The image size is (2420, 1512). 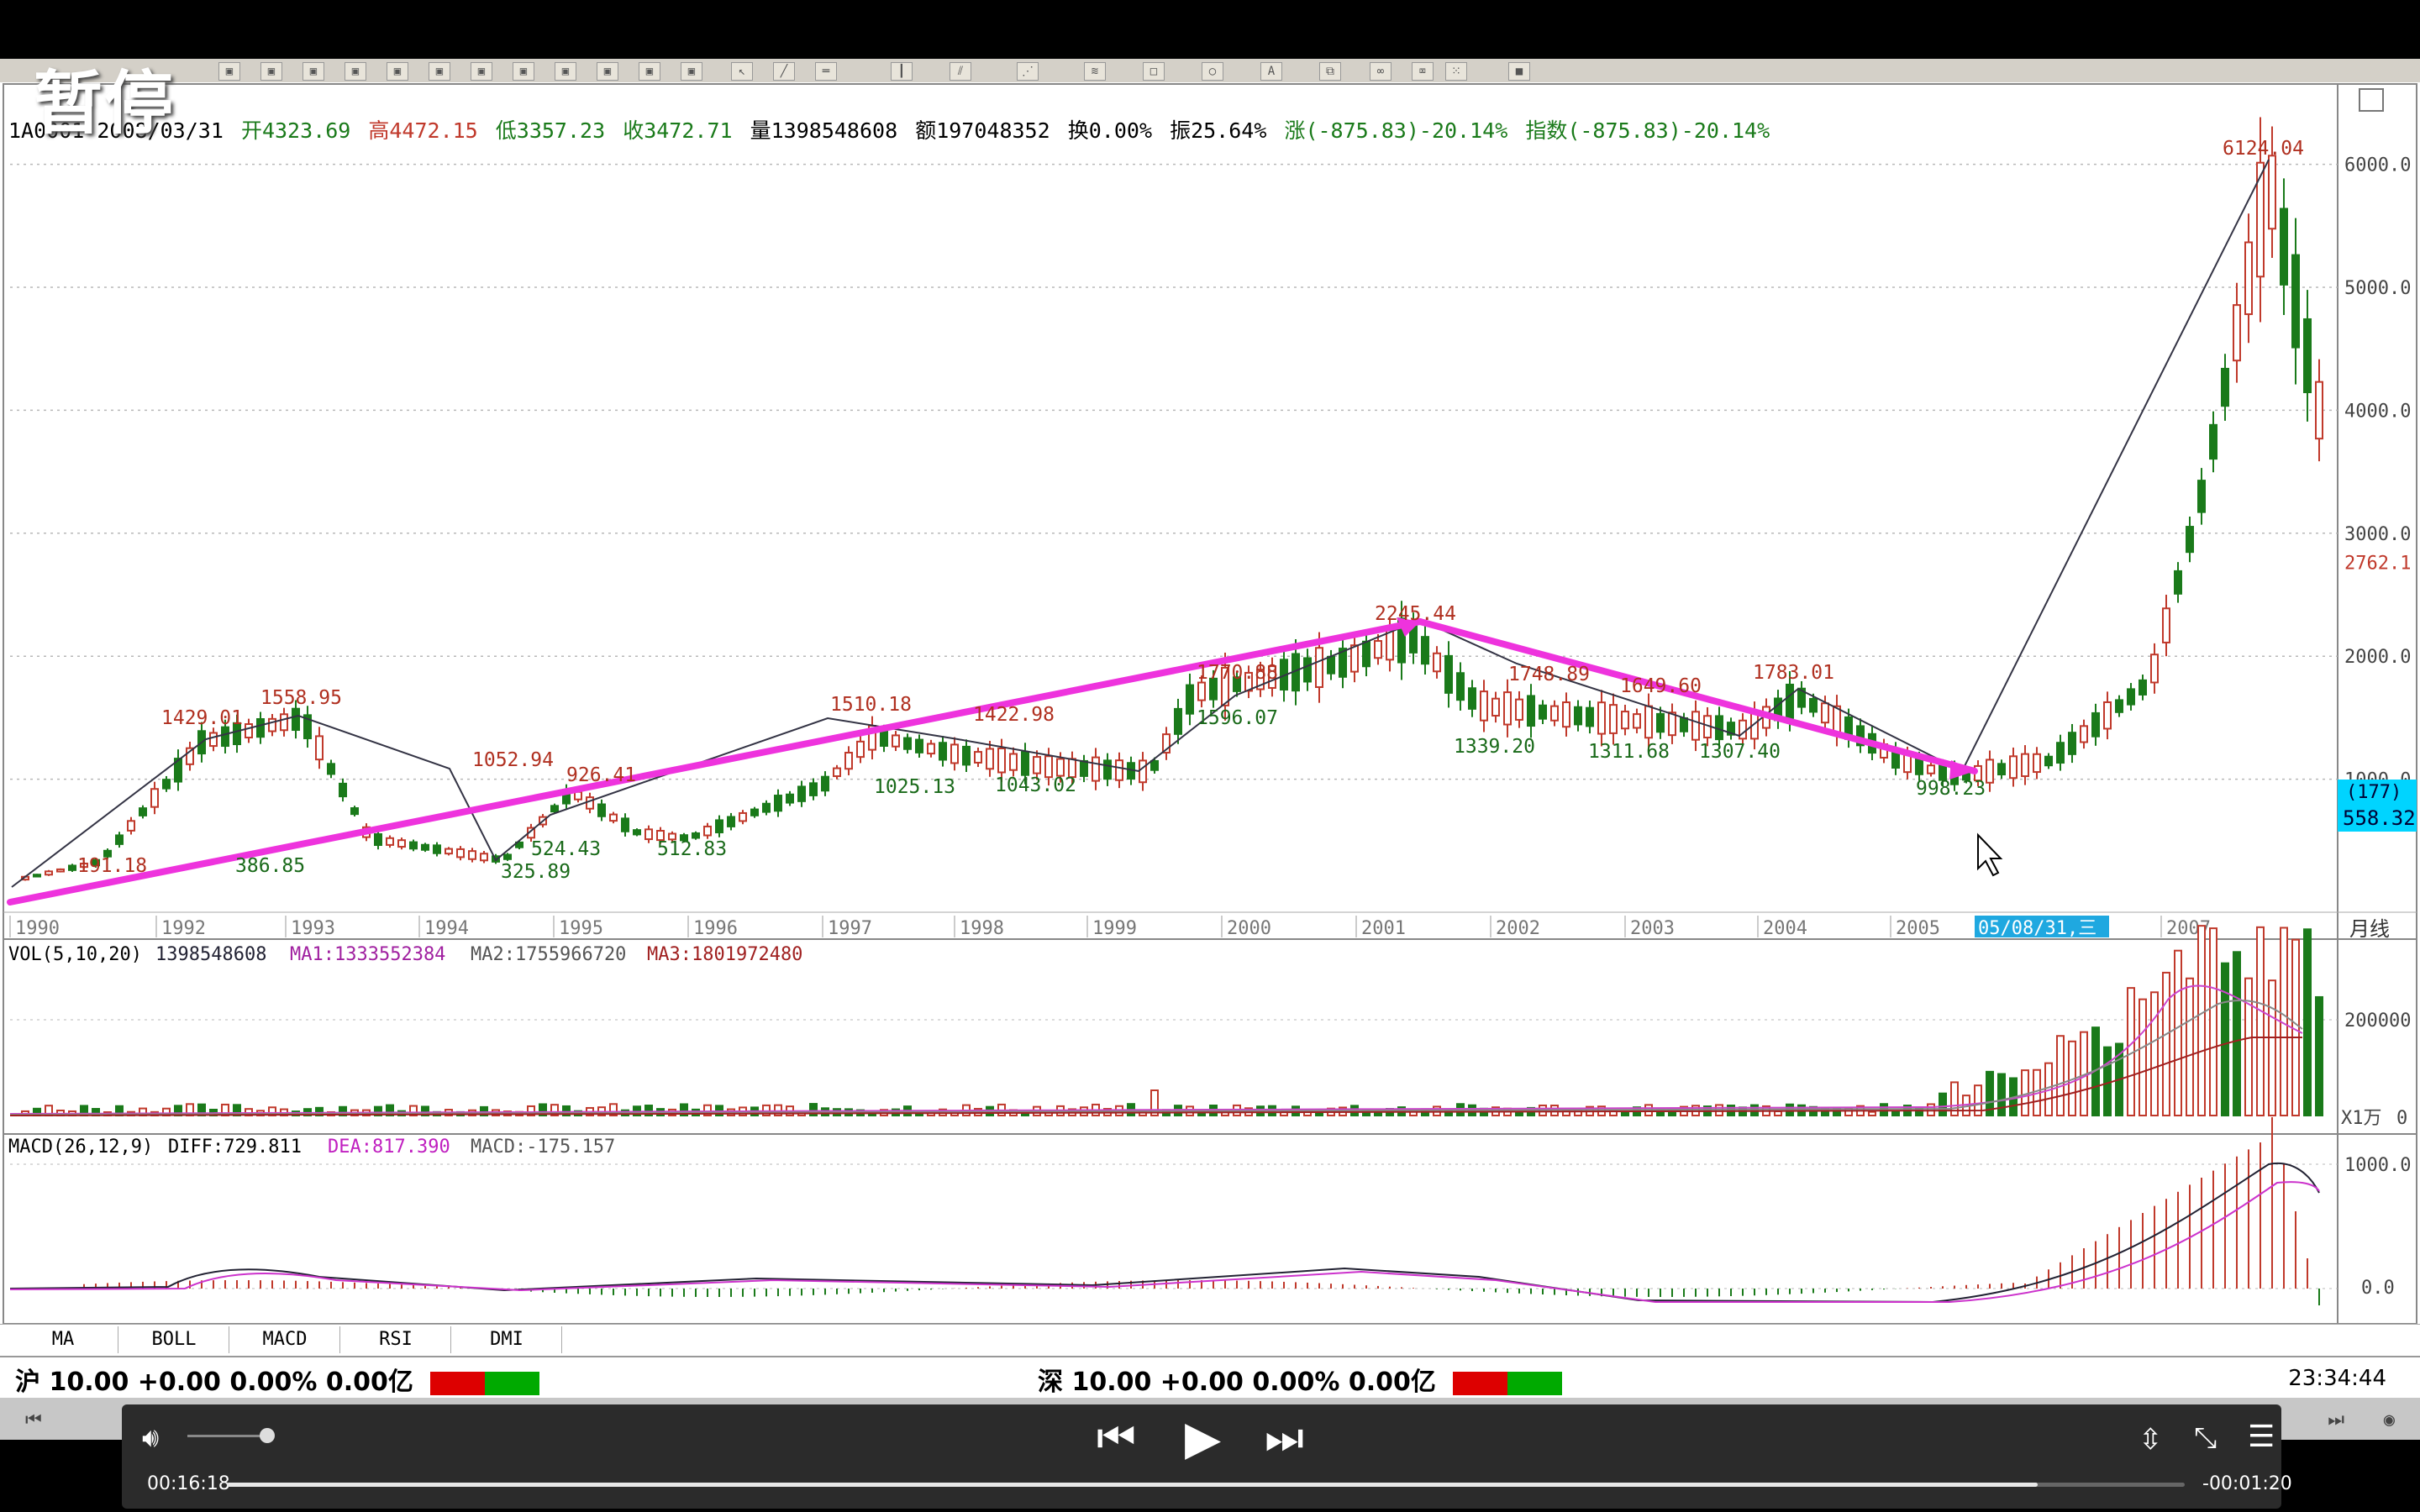 I want to click on scroll-left-icon: ⏮, so click(x=34, y=1420).